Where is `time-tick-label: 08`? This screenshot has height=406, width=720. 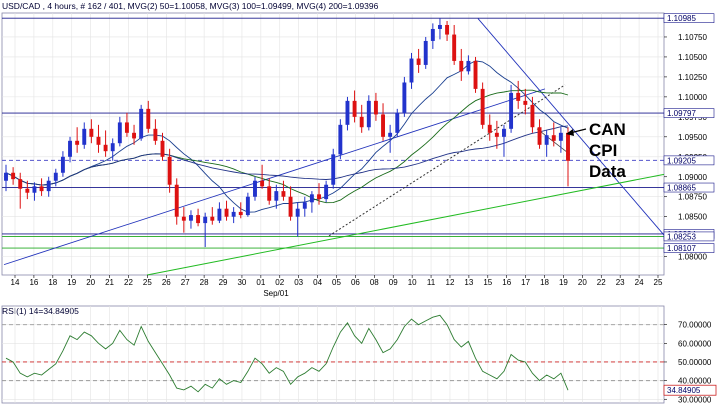
time-tick-label: 08 is located at coordinates (374, 282).